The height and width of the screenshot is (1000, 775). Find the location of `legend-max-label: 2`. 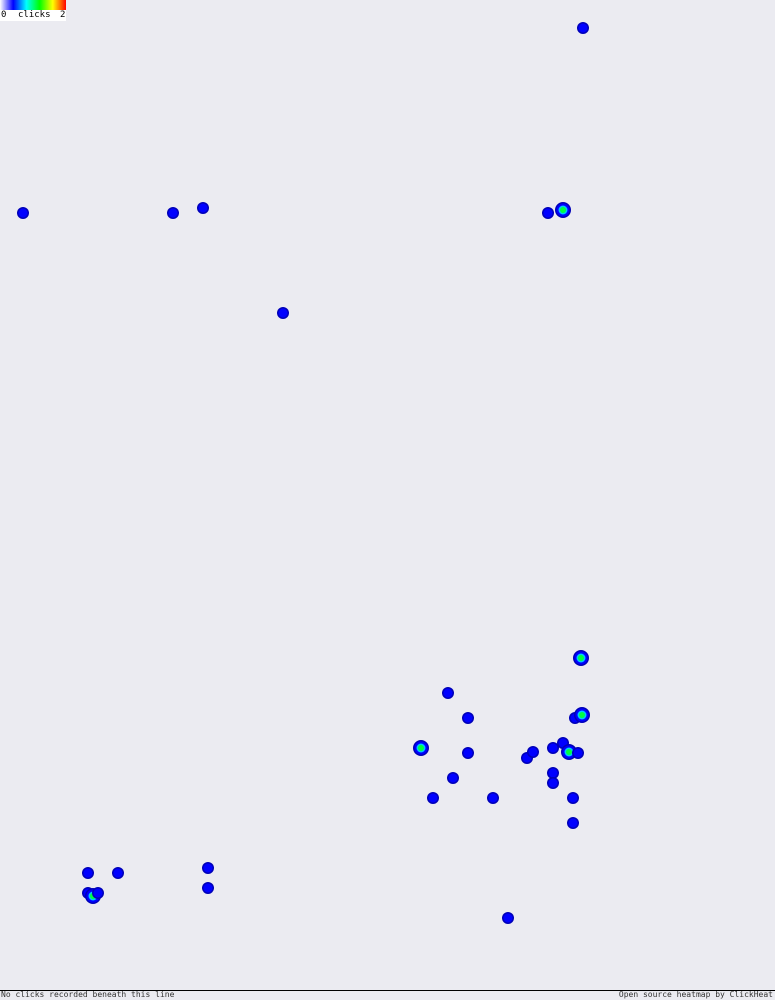

legend-max-label: 2 is located at coordinates (63, 15).